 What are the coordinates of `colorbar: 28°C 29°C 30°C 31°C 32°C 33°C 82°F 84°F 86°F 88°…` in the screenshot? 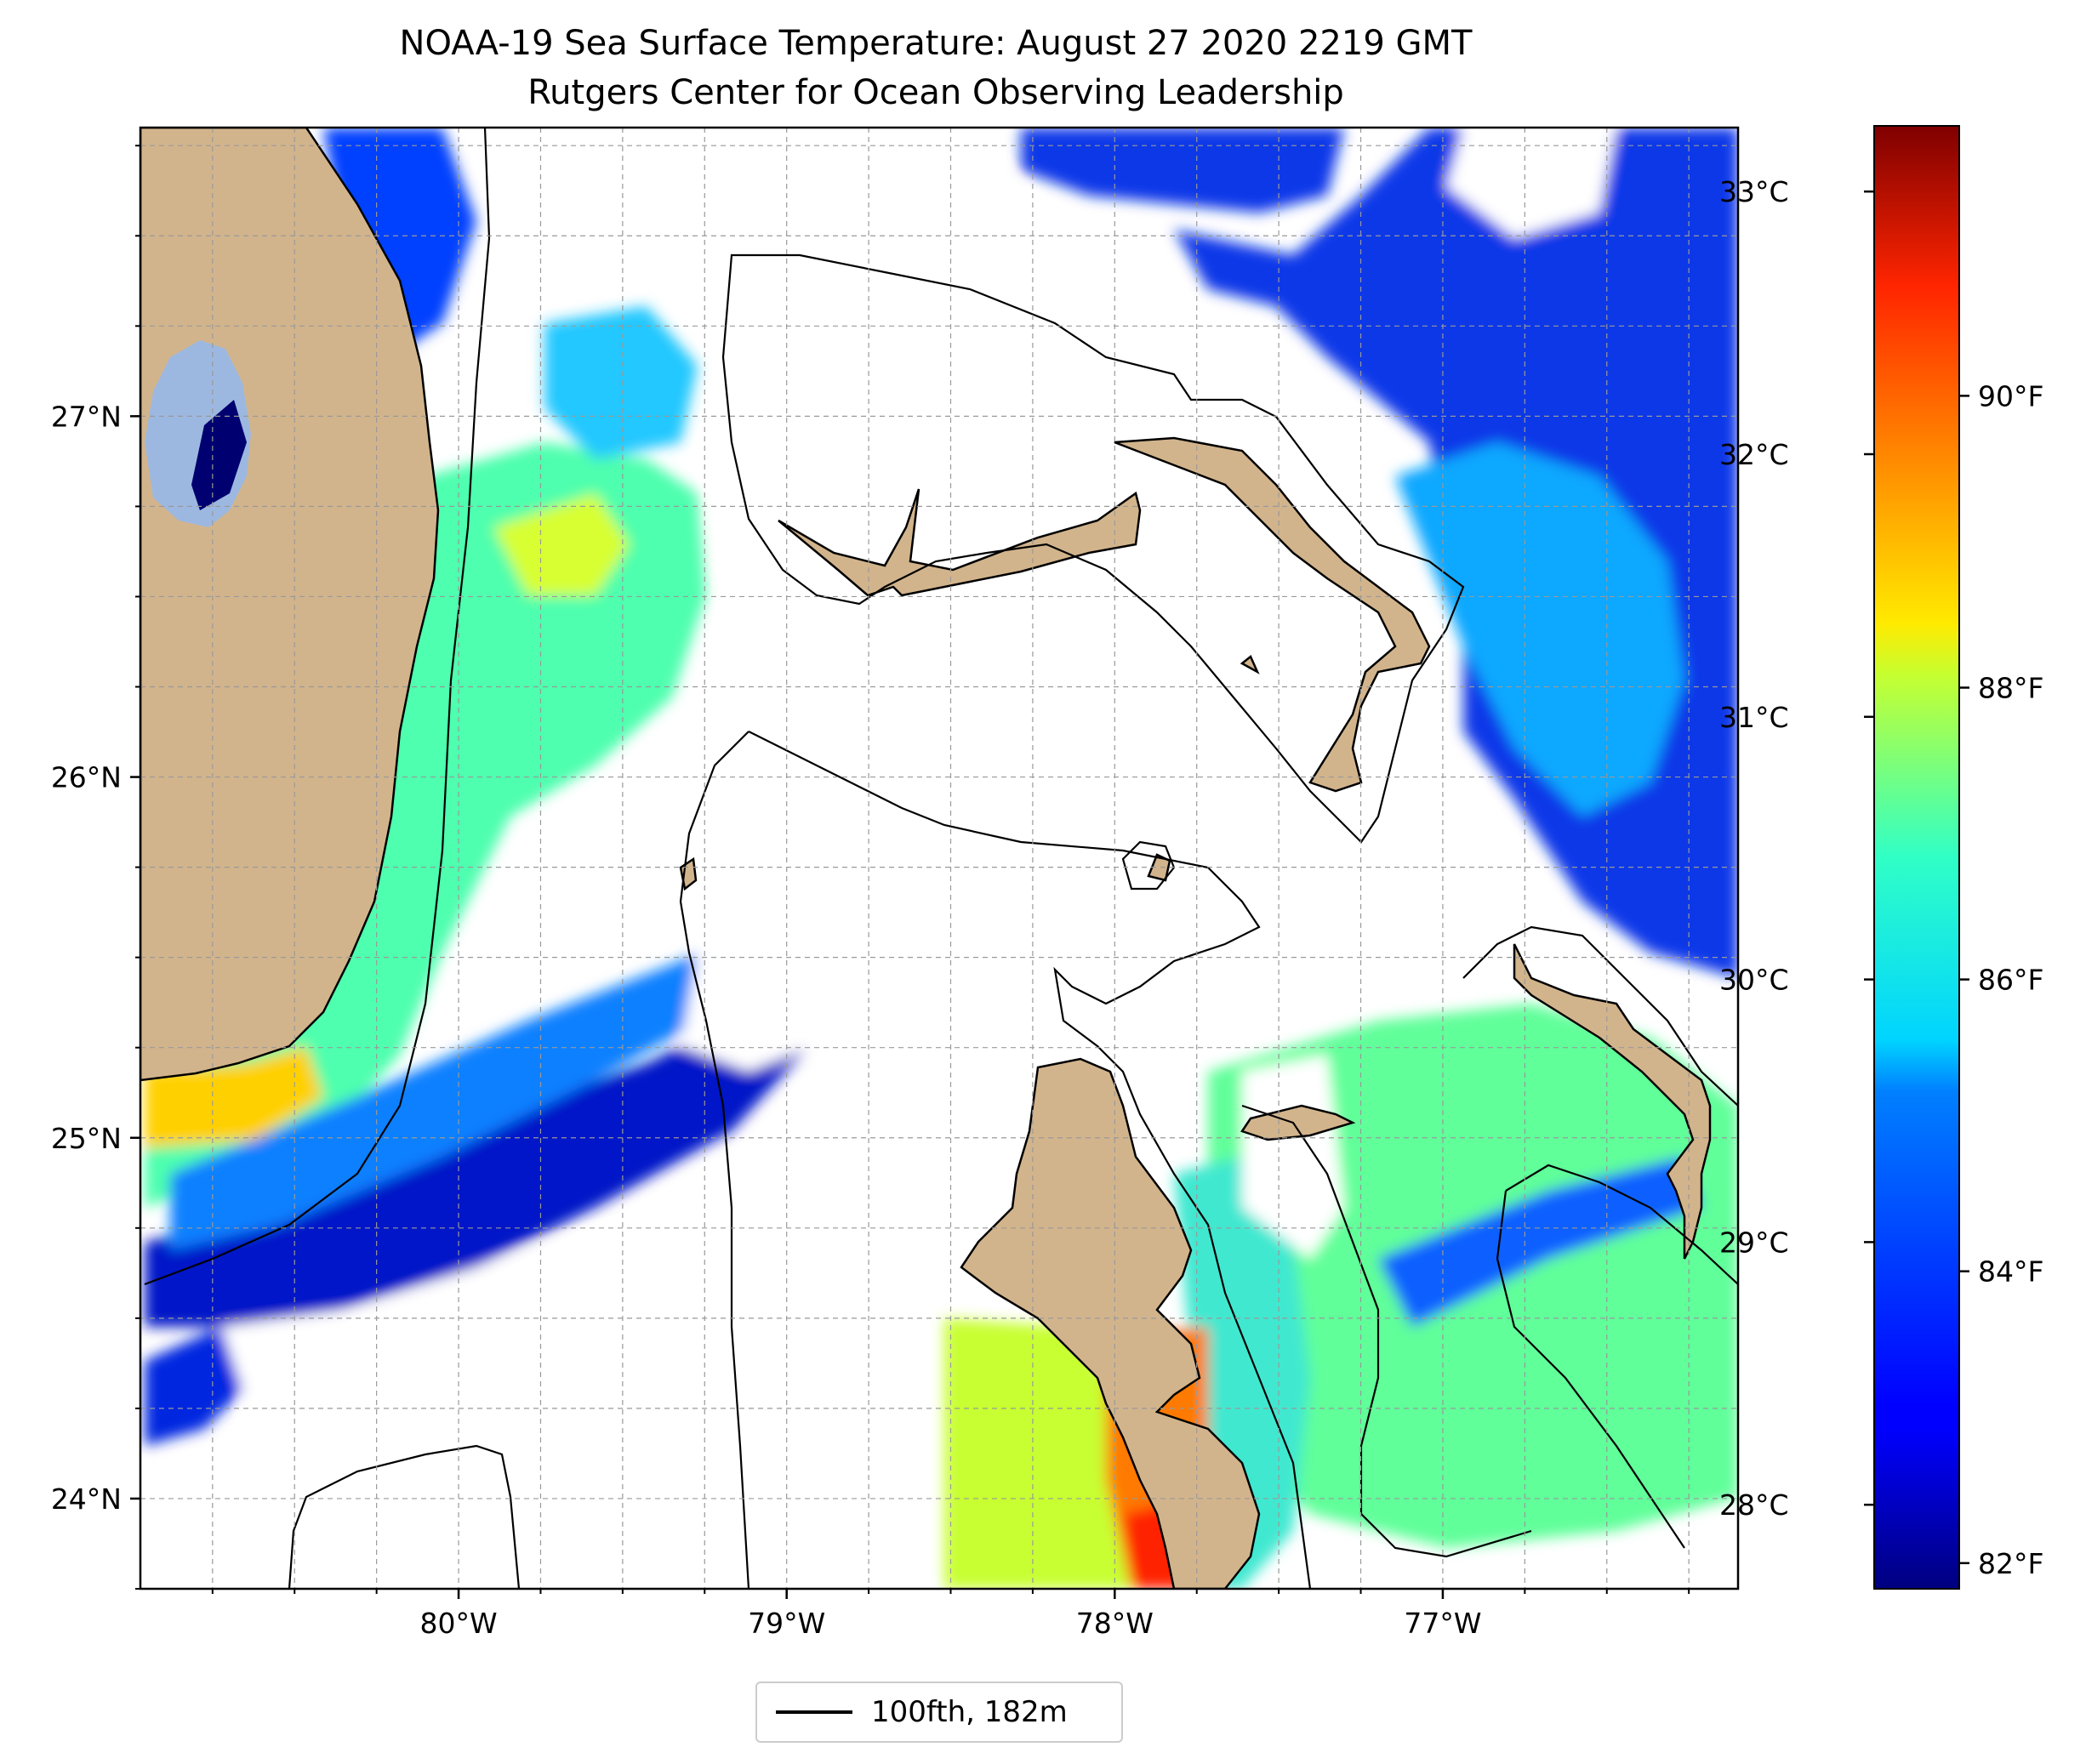 It's located at (1881, 857).